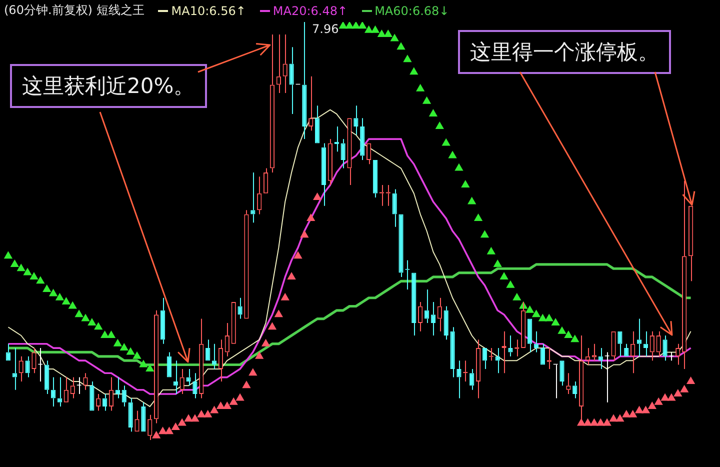 This screenshot has width=720, height=467. Describe the element at coordinates (325, 29) in the screenshot. I see `annotation: 7.96` at that location.